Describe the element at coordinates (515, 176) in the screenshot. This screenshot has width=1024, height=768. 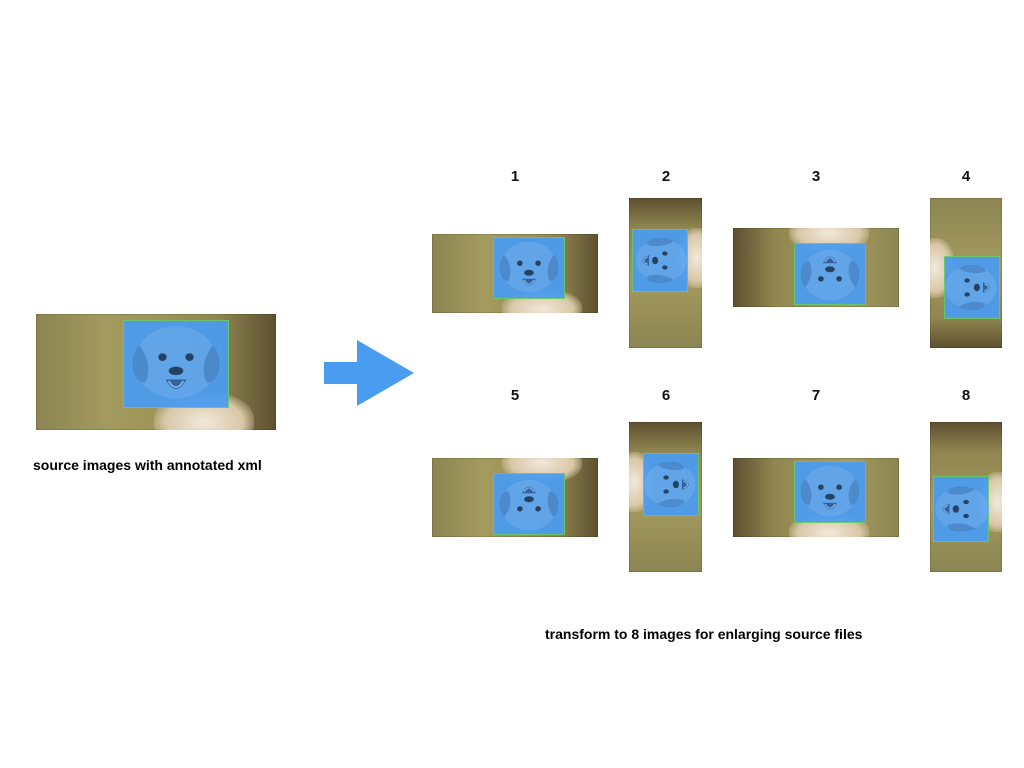
I see `label-1: 1` at that location.